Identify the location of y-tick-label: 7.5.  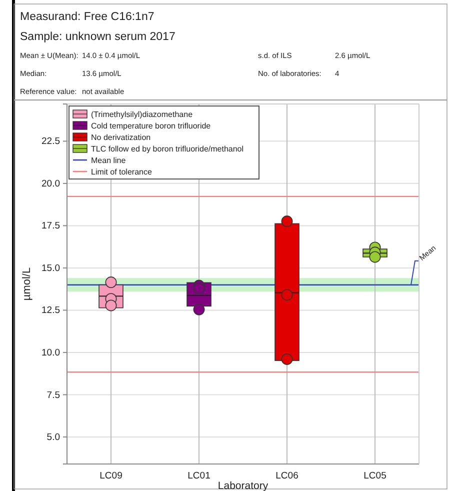
(53, 395).